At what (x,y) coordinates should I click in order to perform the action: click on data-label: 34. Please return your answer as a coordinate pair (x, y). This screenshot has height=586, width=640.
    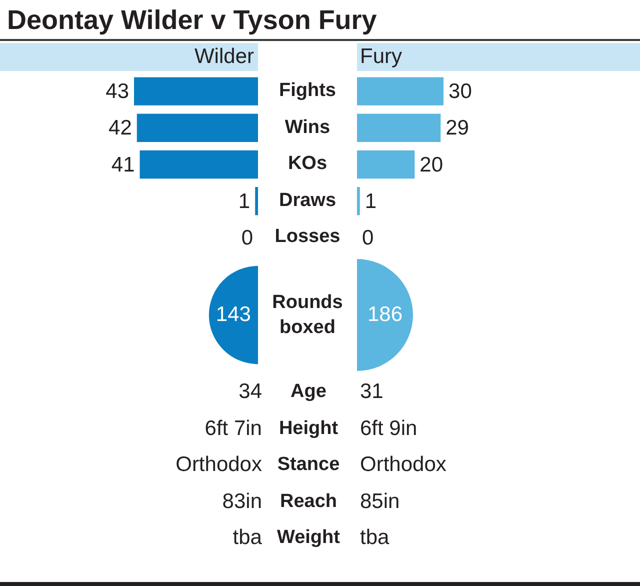
    Looking at the image, I should click on (250, 392).